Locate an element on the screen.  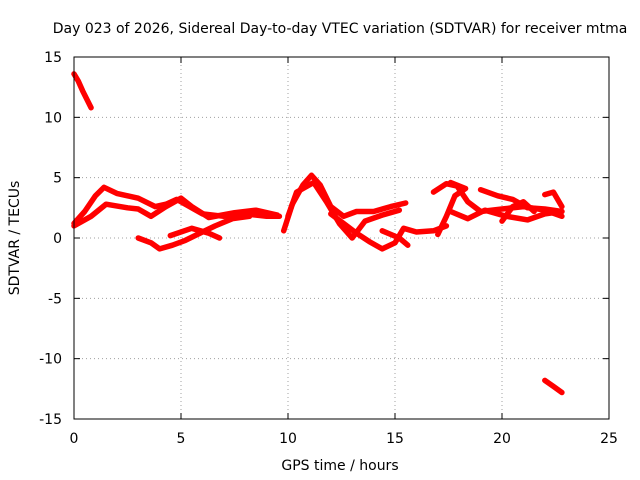
y-tick-label: 0 is located at coordinates (57, 239).